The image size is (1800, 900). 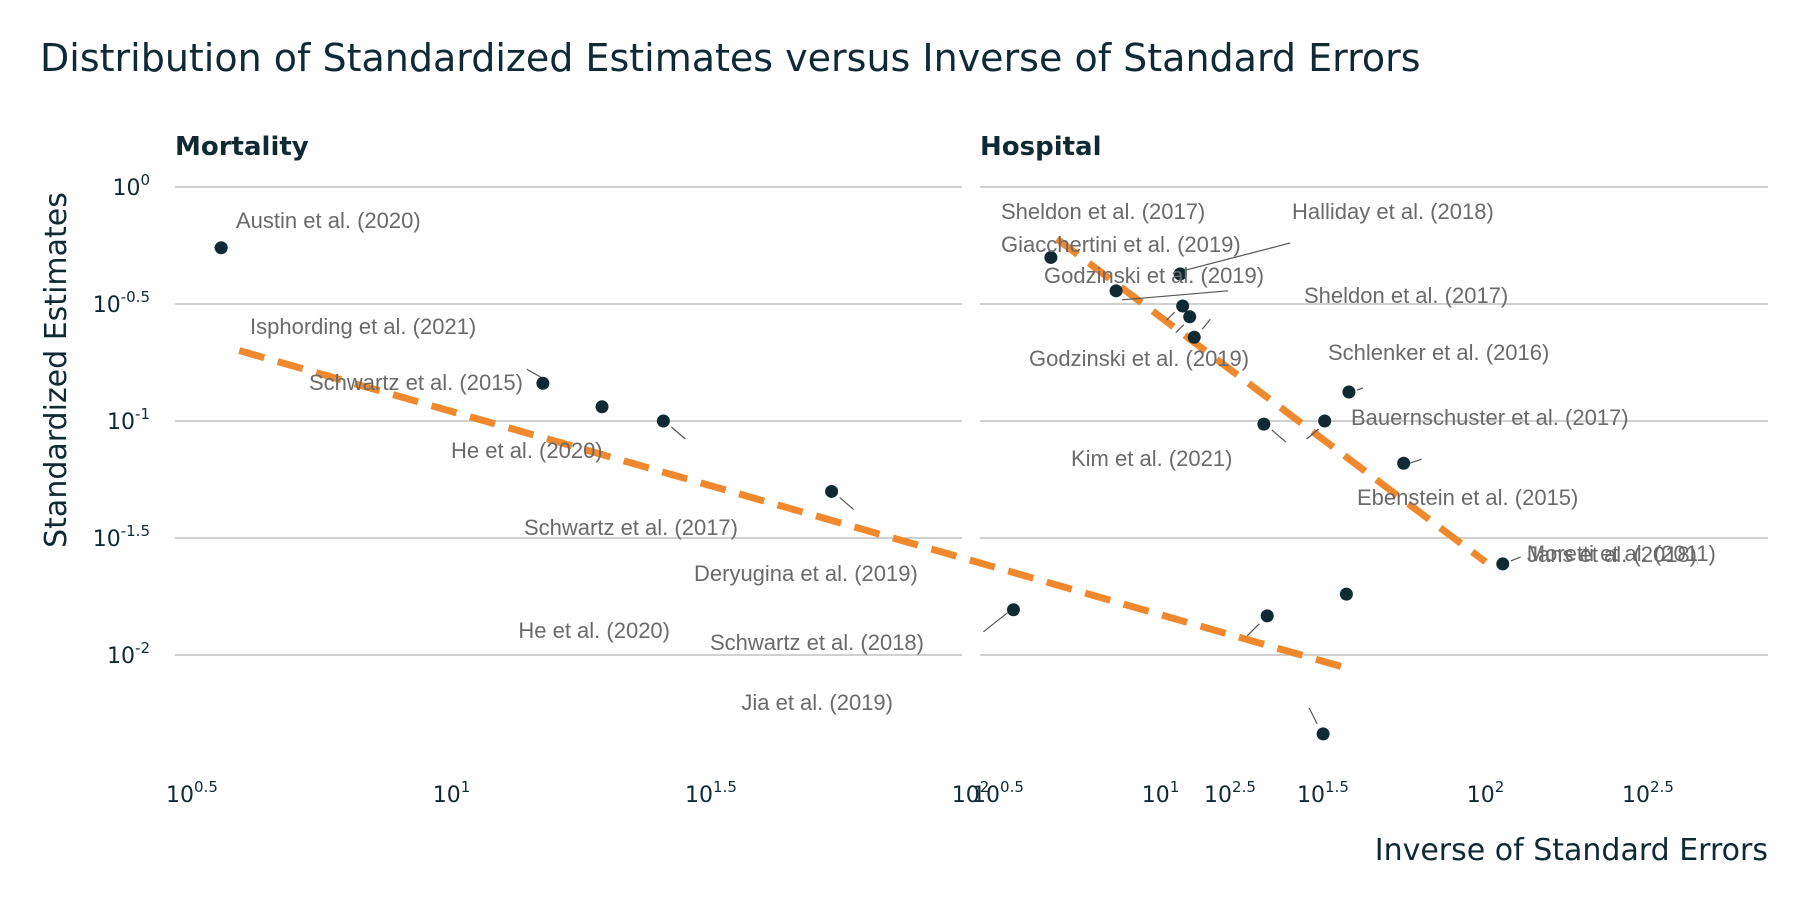 I want to click on point-label: Schwartz et al. (2015), so click(x=416, y=382).